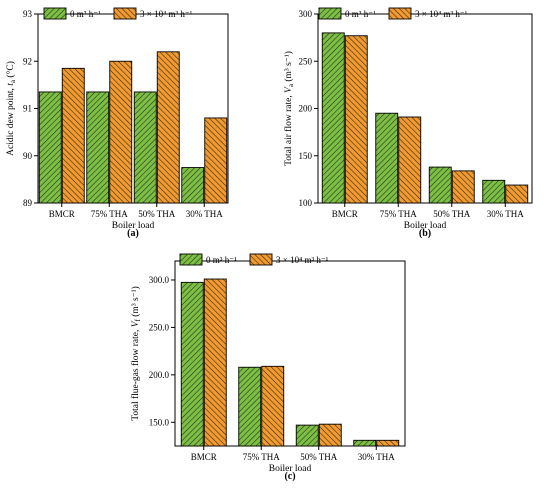 This screenshot has height=488, width=550. I want to click on y-axis-label: Total air flow rate, Va (m³ s⁻¹), so click(289, 108).